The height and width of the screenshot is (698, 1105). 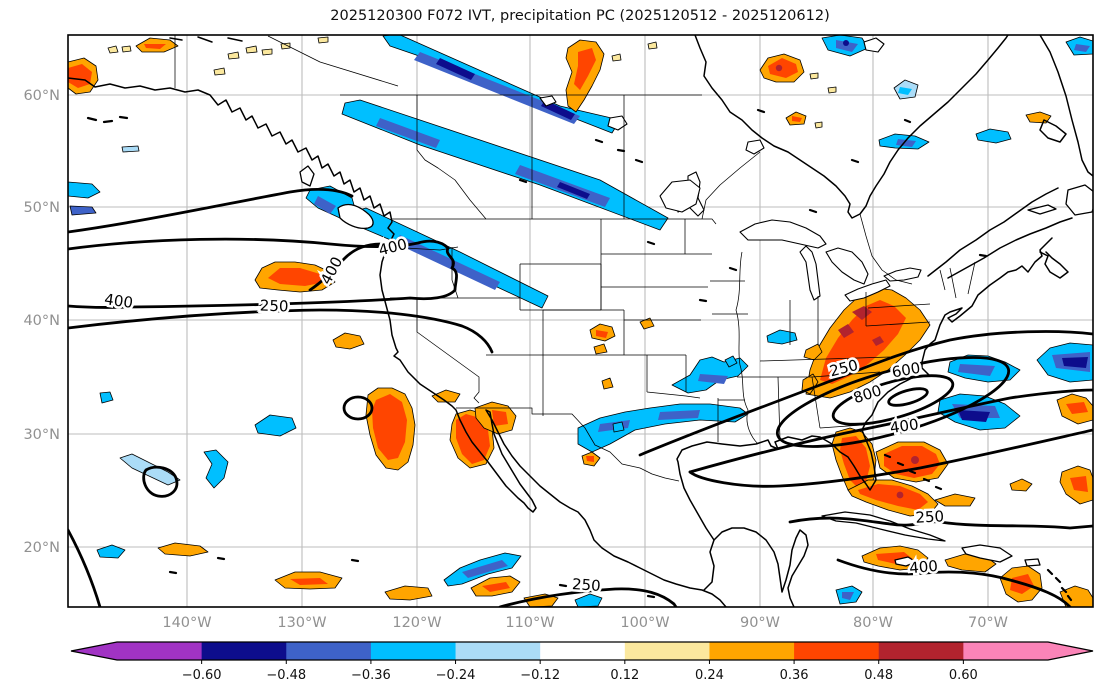 What do you see at coordinates (1070, 651) in the screenshot?
I see `colorbar-right-arrow` at bounding box center [1070, 651].